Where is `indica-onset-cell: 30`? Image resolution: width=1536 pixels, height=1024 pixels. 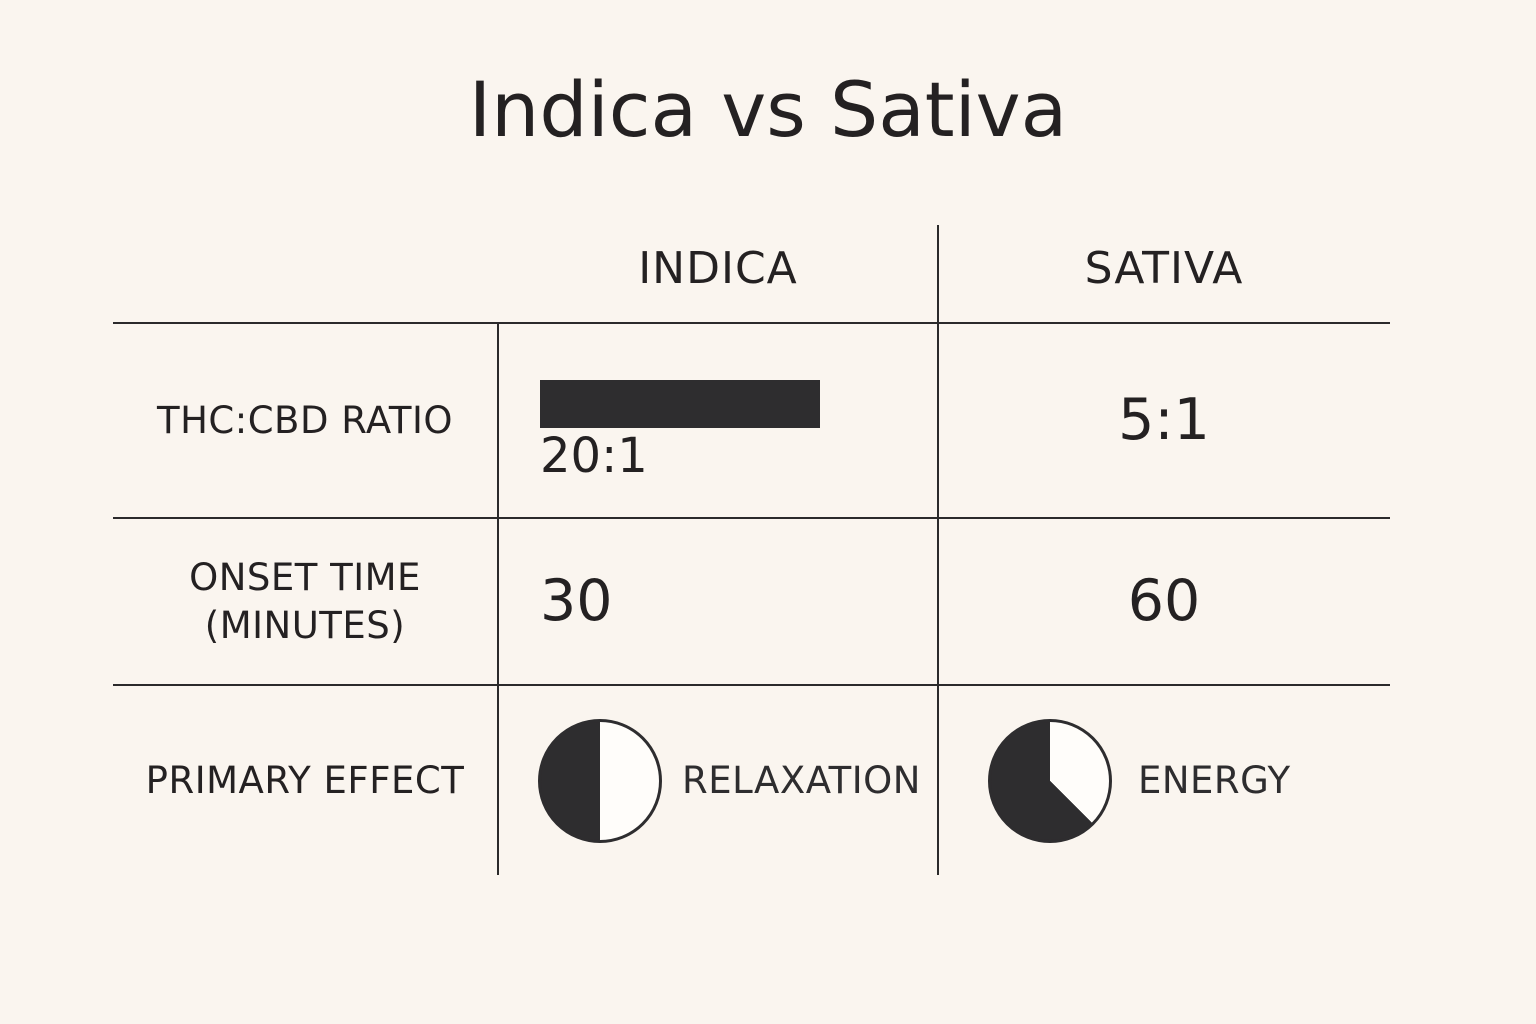
indica-onset-cell: 30 is located at coordinates (576, 601).